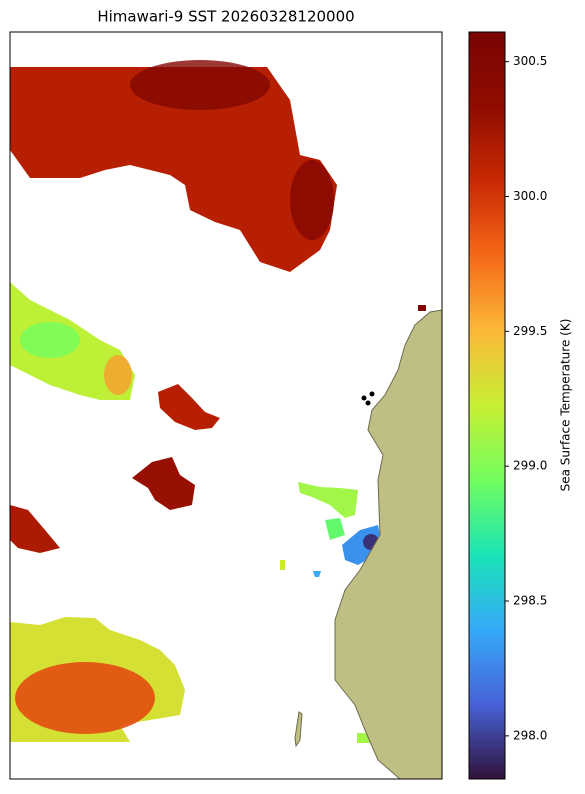 Image resolution: width=585 pixels, height=794 pixels. I want to click on colorbar-tick-label: 300.5, so click(530, 61).